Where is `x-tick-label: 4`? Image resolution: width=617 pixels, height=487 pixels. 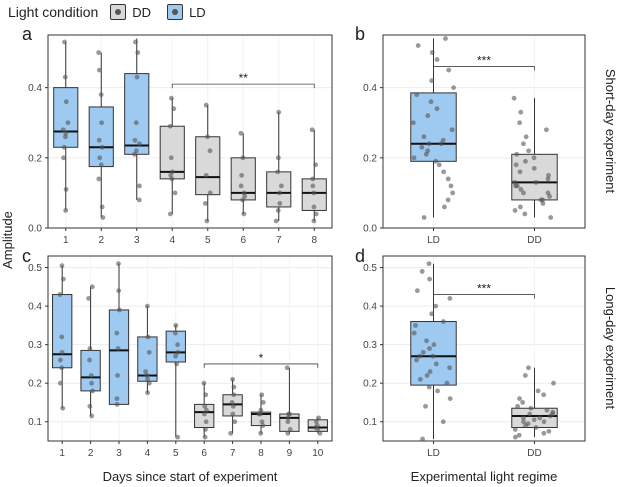 x-tick-label: 4 is located at coordinates (172, 240).